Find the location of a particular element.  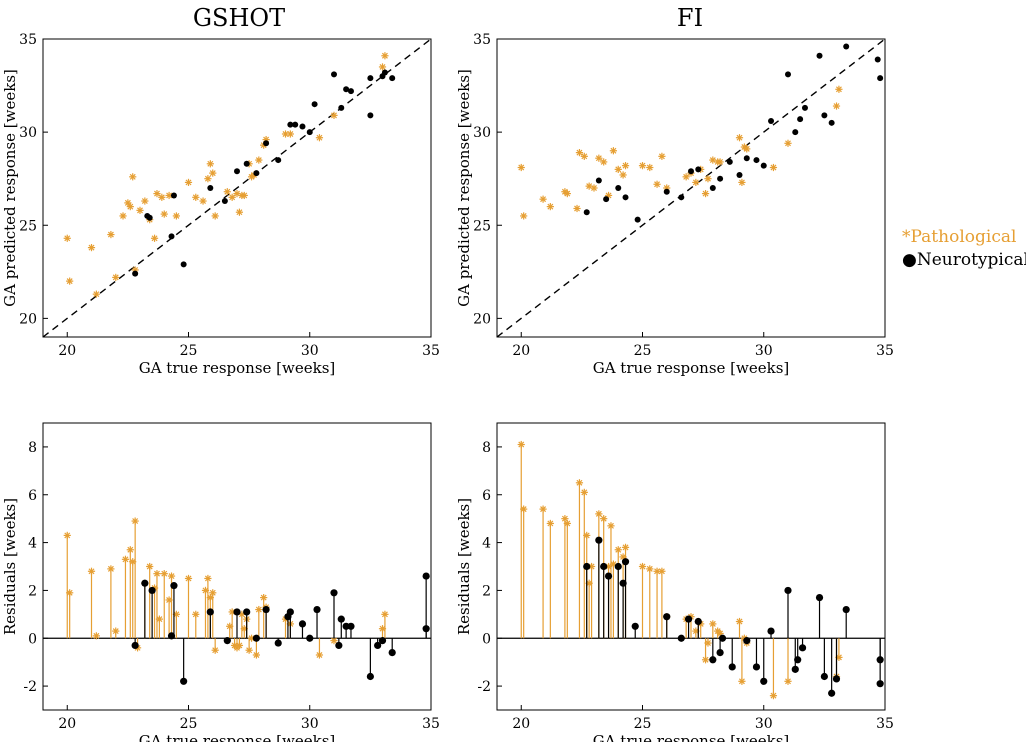

fi-scatter-xtick-label: 25 is located at coordinates (643, 351).